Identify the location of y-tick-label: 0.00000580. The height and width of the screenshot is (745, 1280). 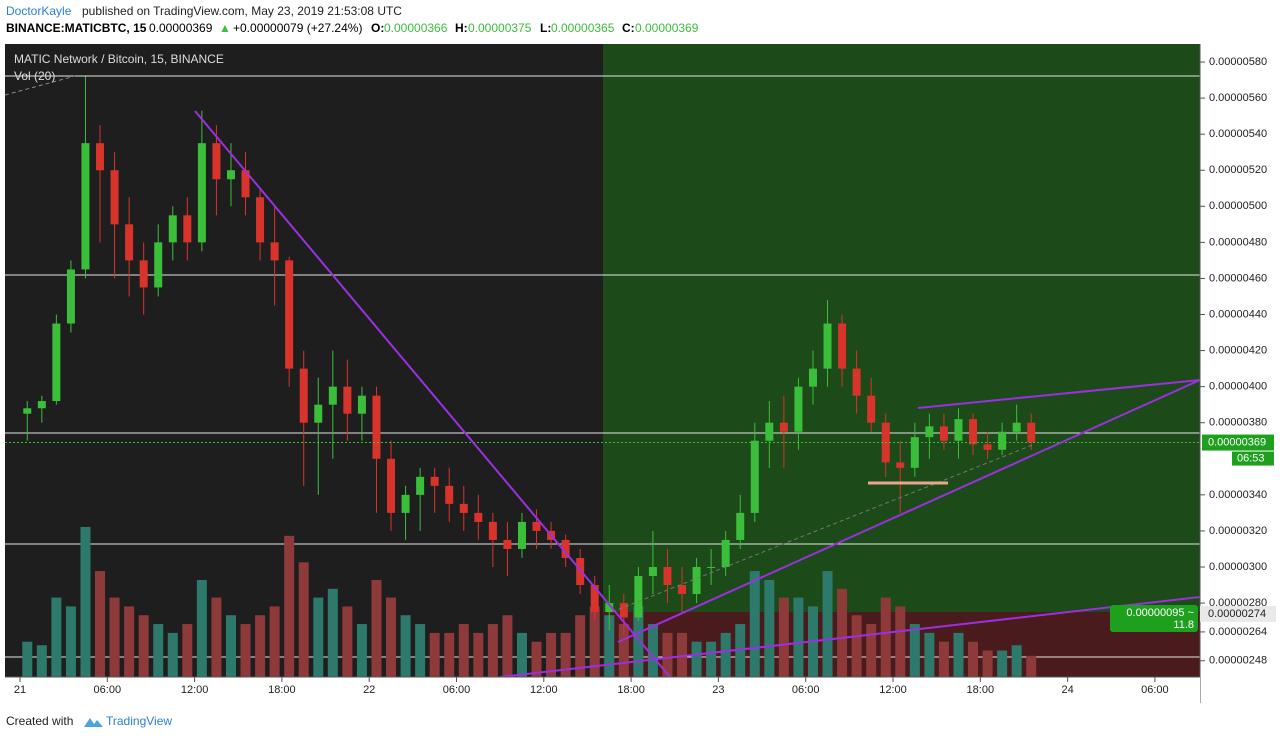
(1238, 62).